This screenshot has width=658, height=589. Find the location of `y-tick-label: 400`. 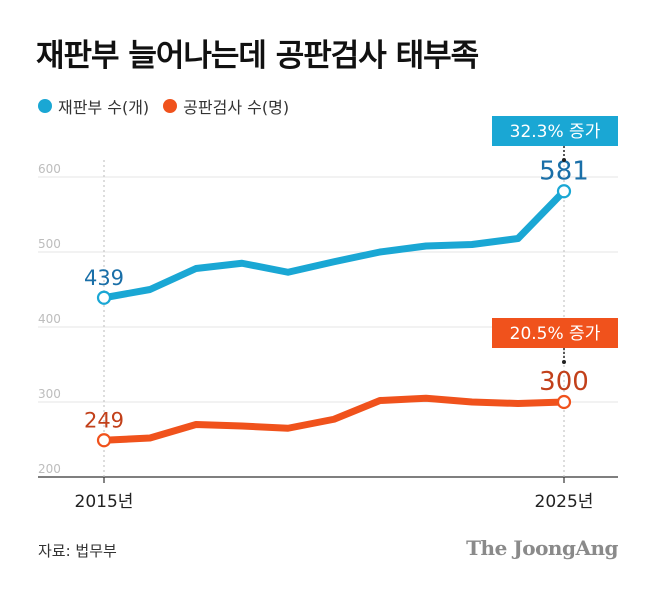

y-tick-label: 400 is located at coordinates (49, 319).